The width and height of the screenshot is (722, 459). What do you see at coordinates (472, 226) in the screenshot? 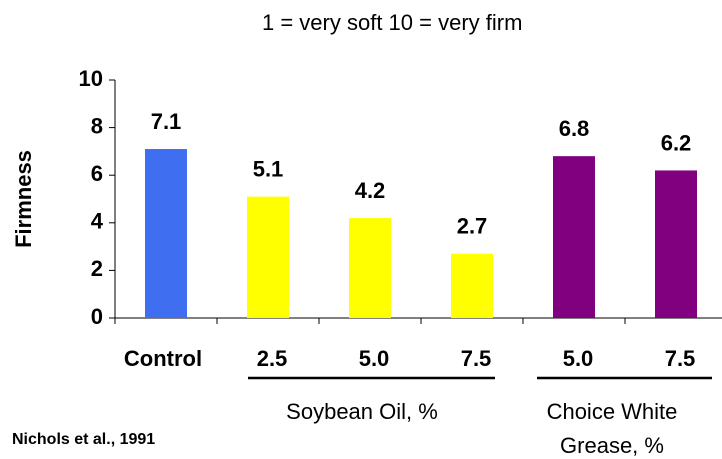
I see `value-label: 2.7` at bounding box center [472, 226].